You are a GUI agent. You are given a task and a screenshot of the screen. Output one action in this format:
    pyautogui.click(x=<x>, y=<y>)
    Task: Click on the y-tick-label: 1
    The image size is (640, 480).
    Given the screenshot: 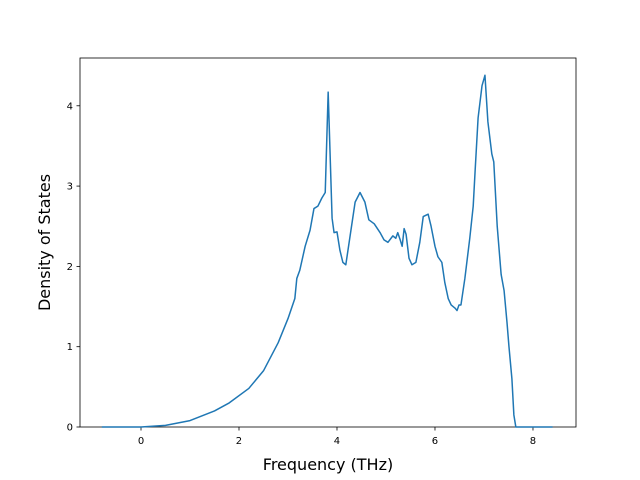 What is the action you would take?
    pyautogui.click(x=70, y=347)
    